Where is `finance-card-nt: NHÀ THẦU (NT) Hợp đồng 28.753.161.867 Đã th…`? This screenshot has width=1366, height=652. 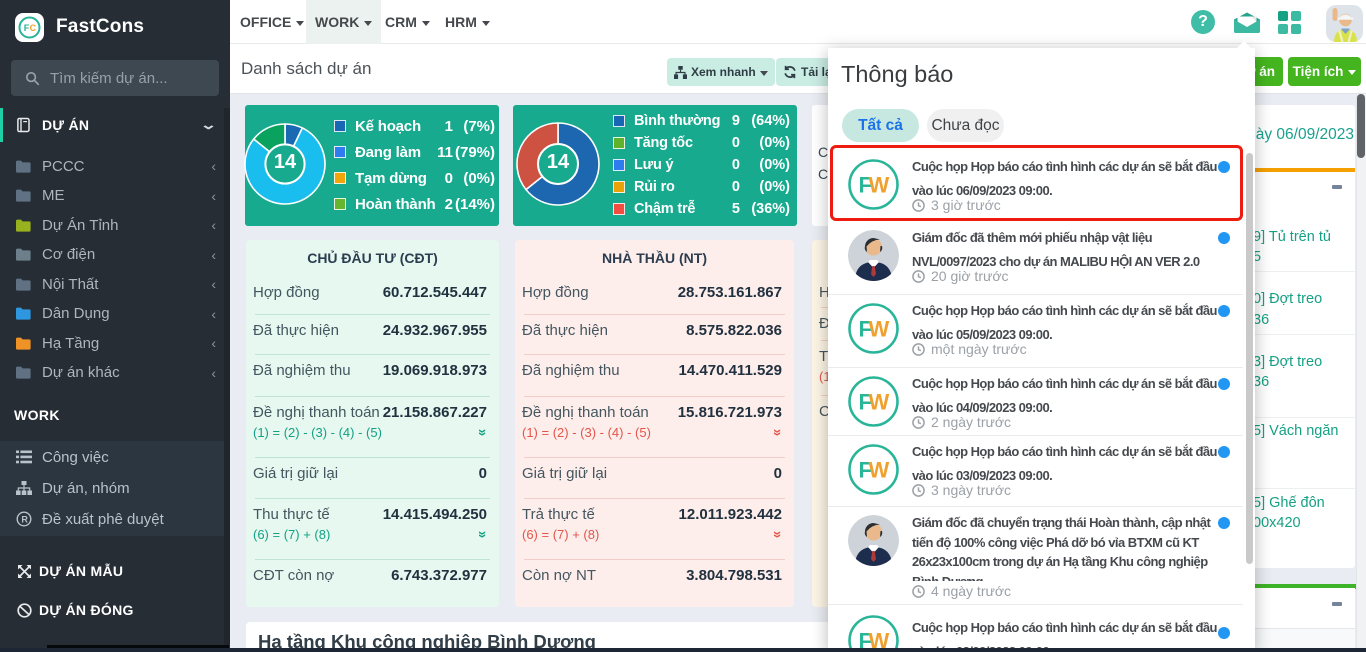 finance-card-nt: NHÀ THẦU (NT) Hợp đồng 28.753.161.867 Đã th… is located at coordinates (654, 423).